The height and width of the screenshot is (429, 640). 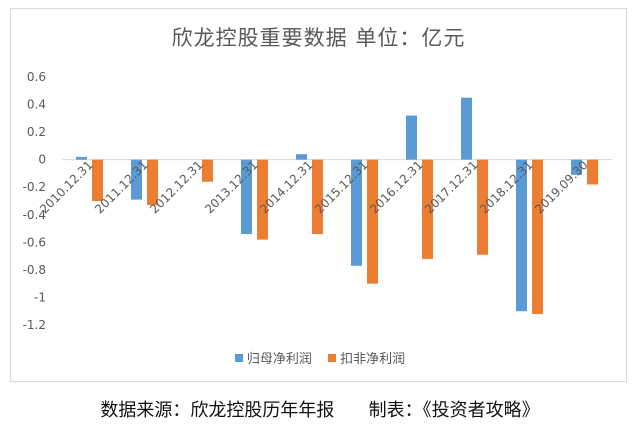 What do you see at coordinates (34, 270) in the screenshot?
I see `y-tick-label: -0.8` at bounding box center [34, 270].